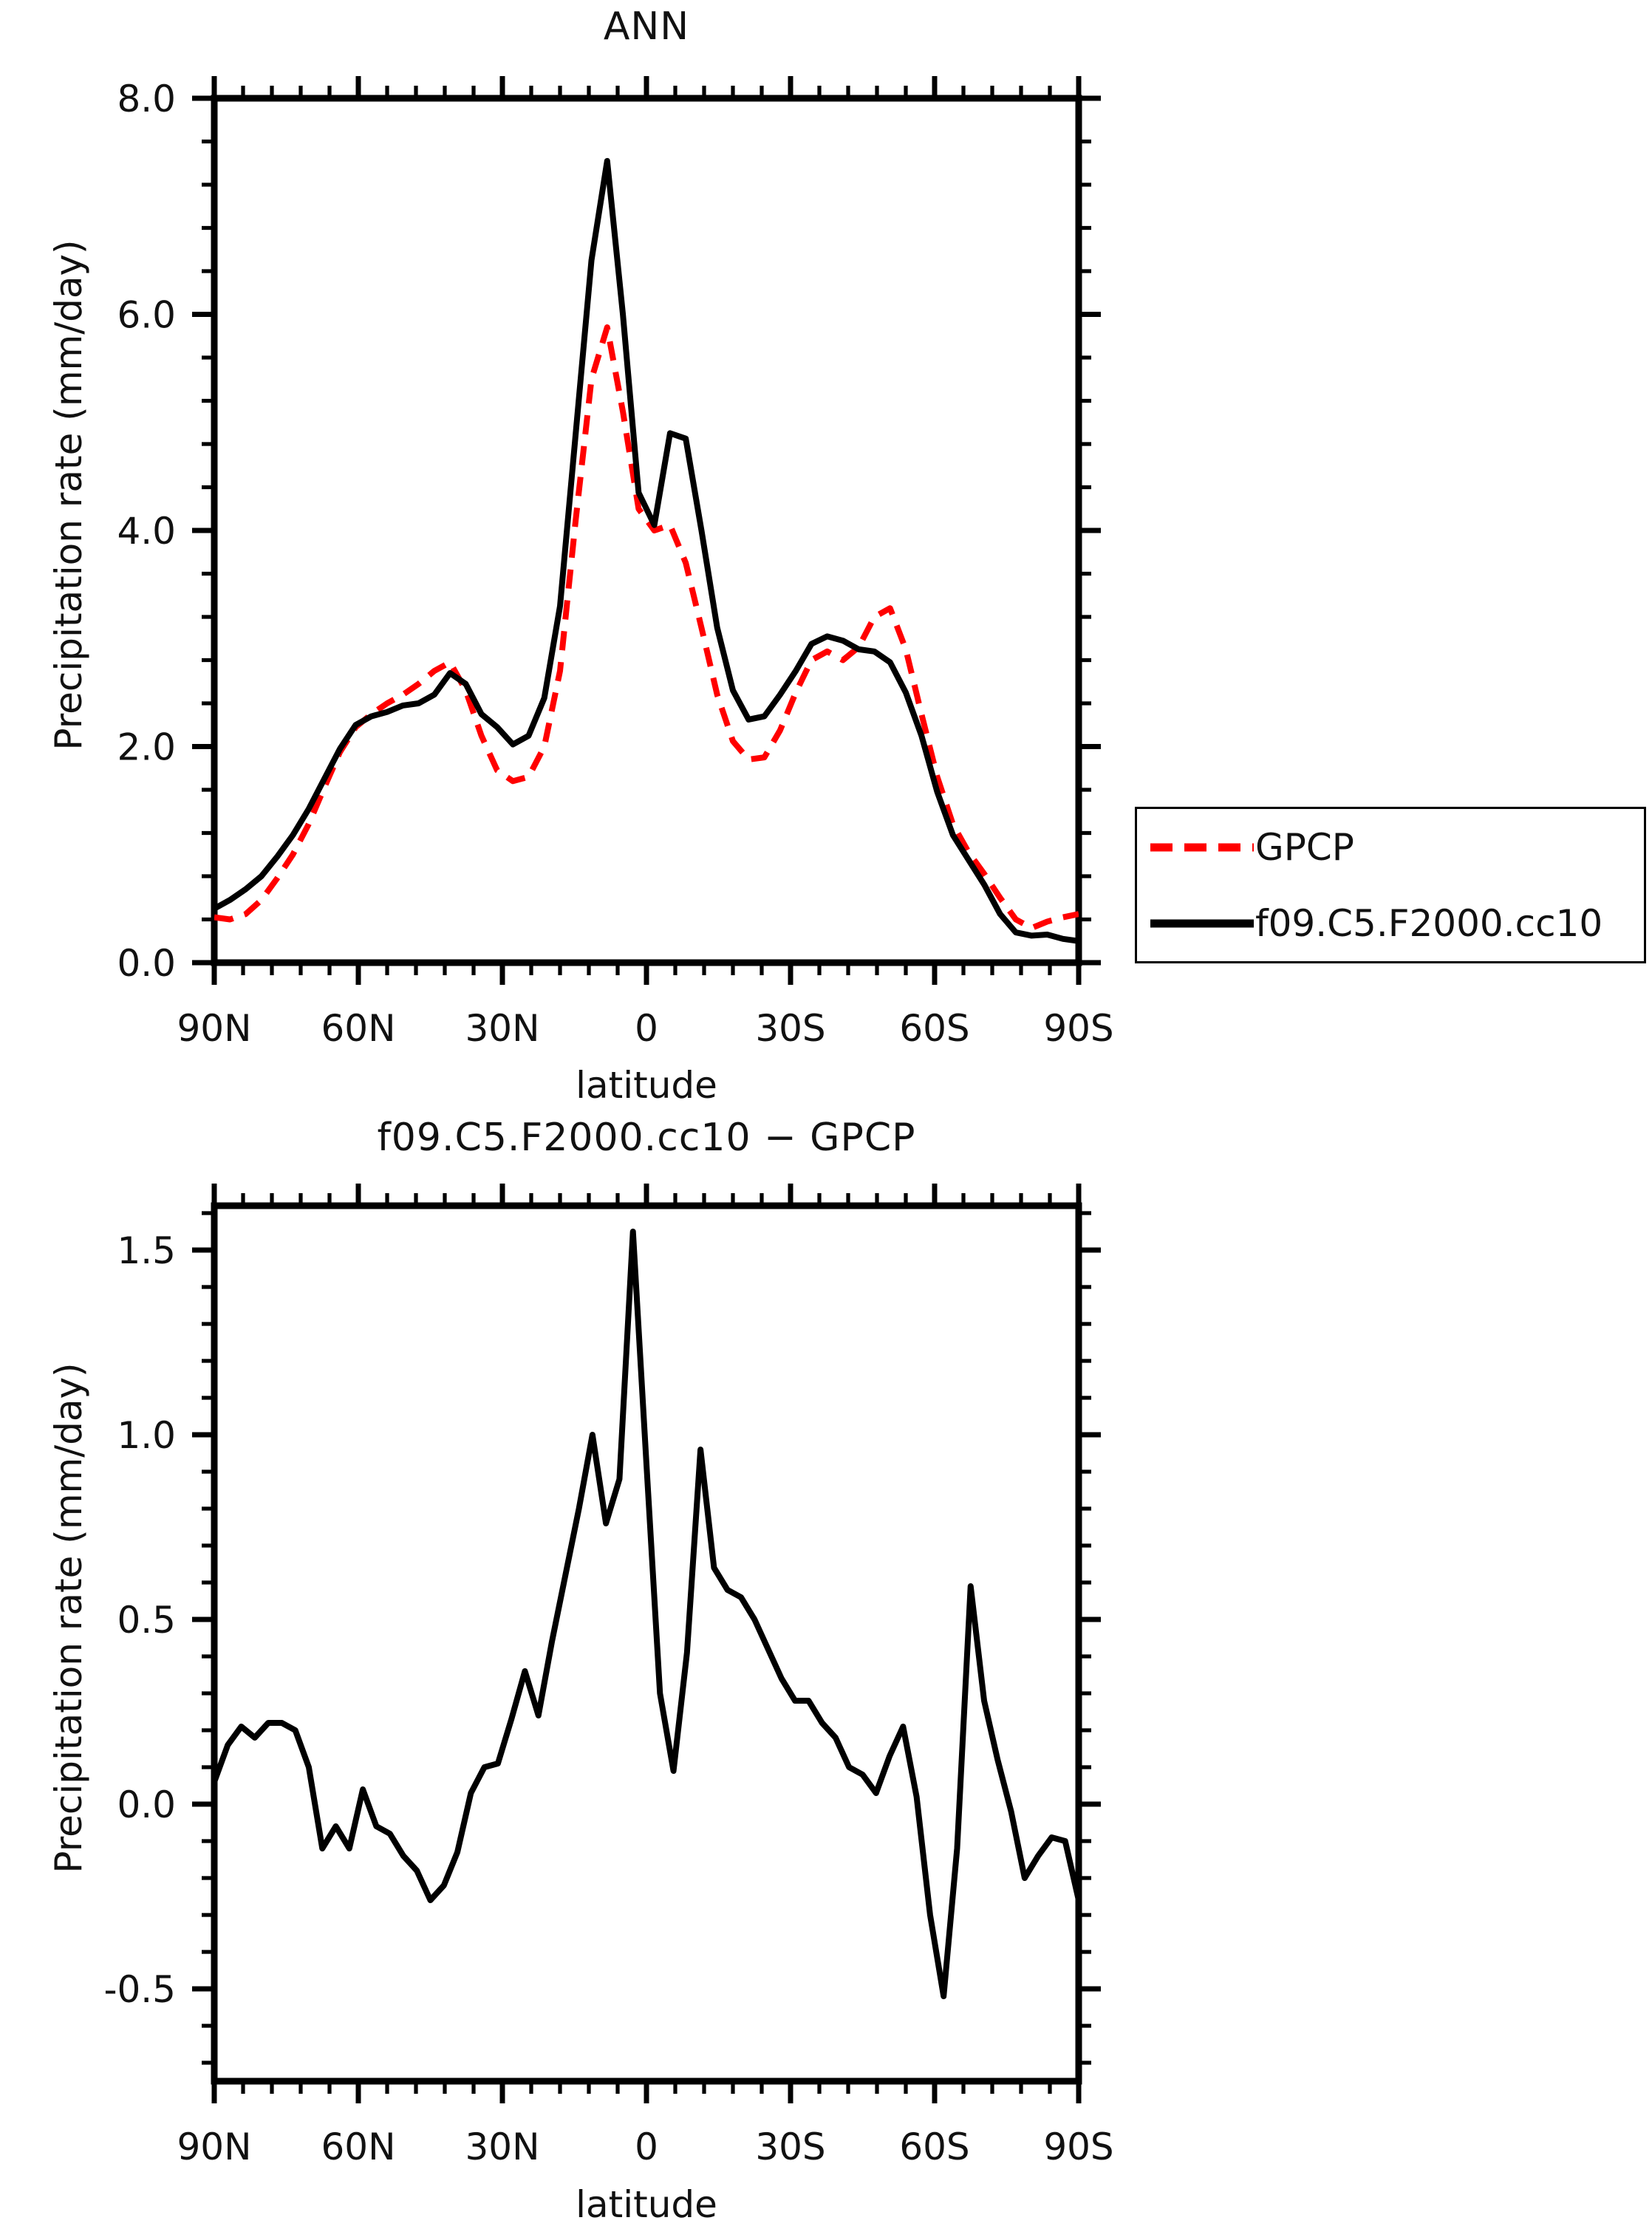  What do you see at coordinates (146, 531) in the screenshot?
I see `y-tick-label: 4.0` at bounding box center [146, 531].